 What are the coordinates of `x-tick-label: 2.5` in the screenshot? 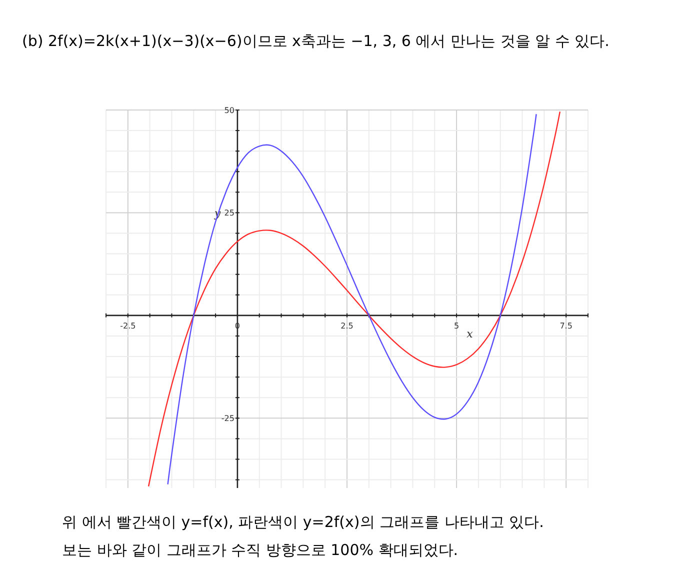 It's located at (347, 325).